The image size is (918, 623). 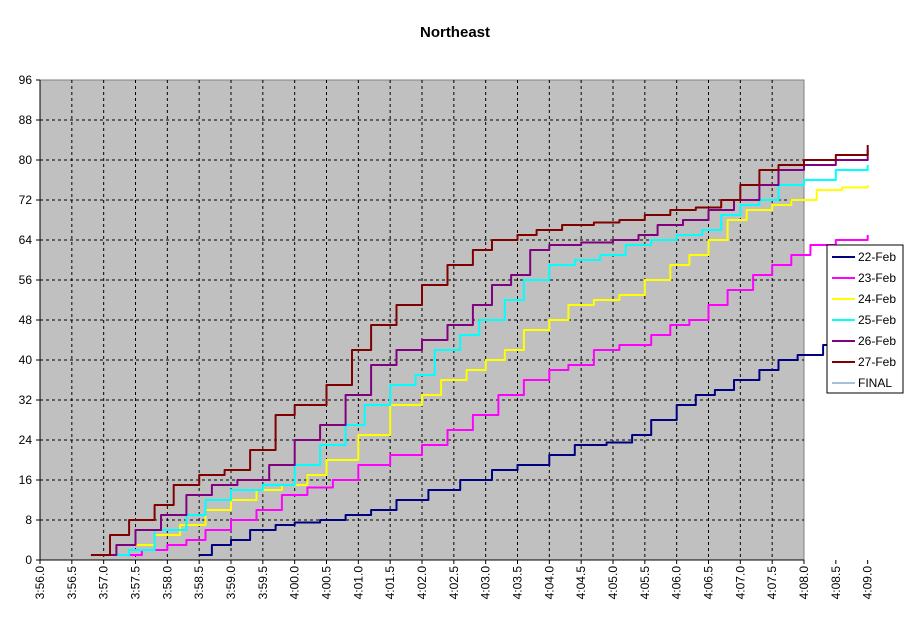 I want to click on y-tick-label: 72, so click(x=26, y=200).